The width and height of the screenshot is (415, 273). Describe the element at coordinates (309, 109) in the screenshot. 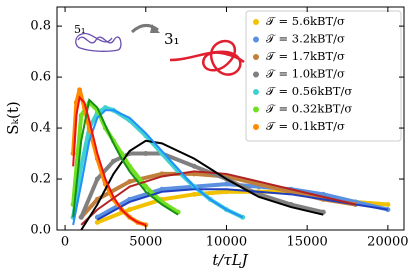

I see `legend-label: 𝒯 = 0.32kBT/σ` at that location.